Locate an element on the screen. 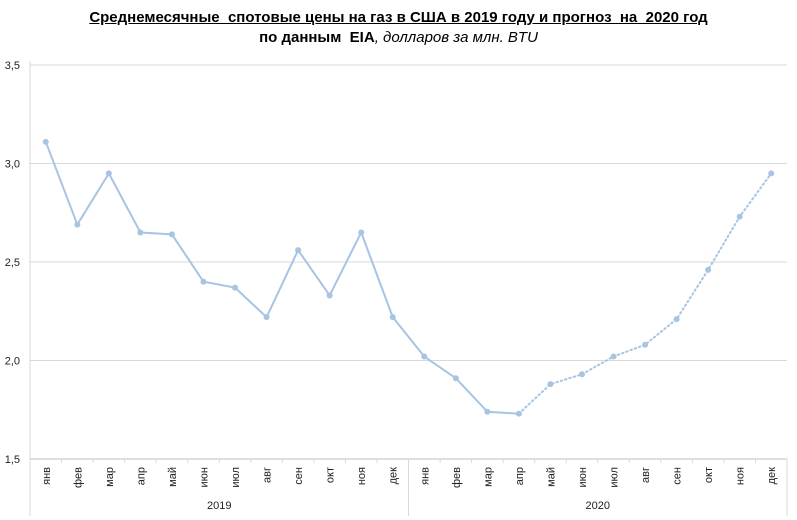 This screenshot has height=520, width=797. y-tick-label: 1,5 is located at coordinates (12, 460).